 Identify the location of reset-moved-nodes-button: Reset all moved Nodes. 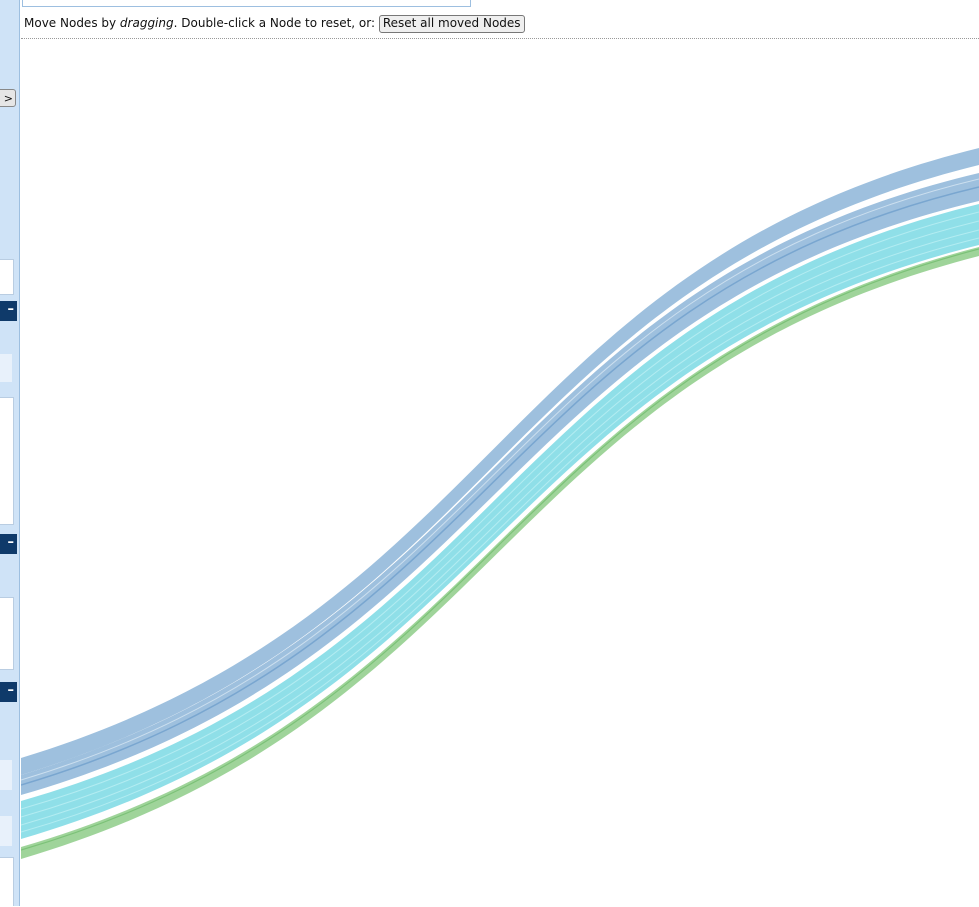
(451, 23).